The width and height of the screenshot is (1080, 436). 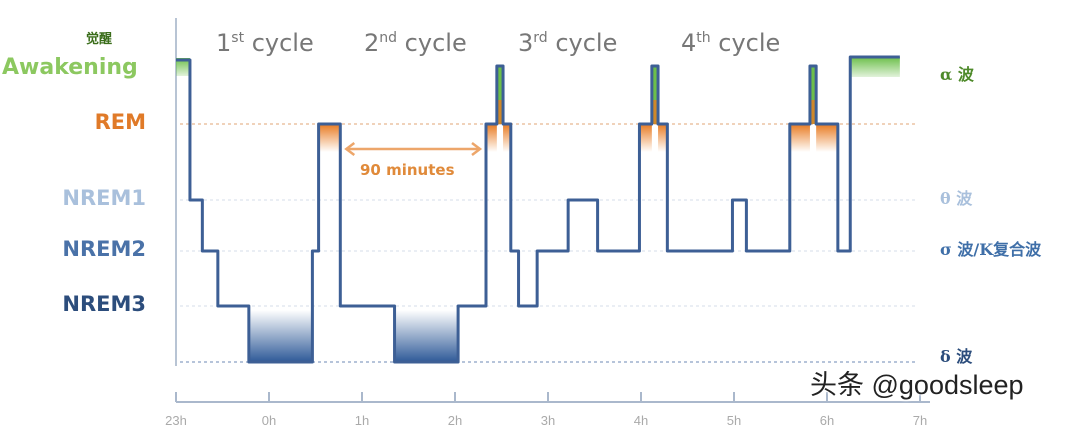 I want to click on stage-label: NREM1, so click(x=104, y=198).